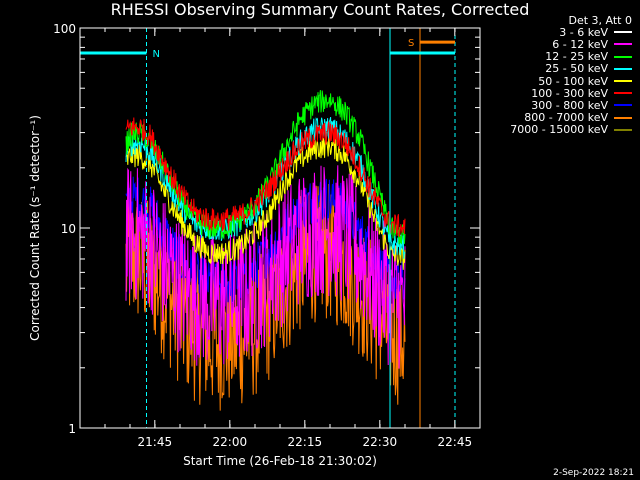 This screenshot has width=640, height=480. What do you see at coordinates (72, 429) in the screenshot?
I see `y-tick-label: 1` at bounding box center [72, 429].